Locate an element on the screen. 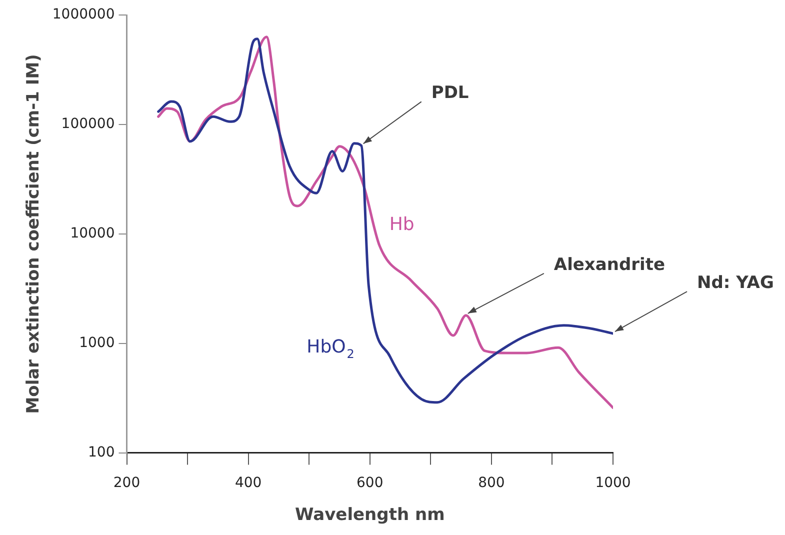  x-tick-label: 200 is located at coordinates (126, 482).